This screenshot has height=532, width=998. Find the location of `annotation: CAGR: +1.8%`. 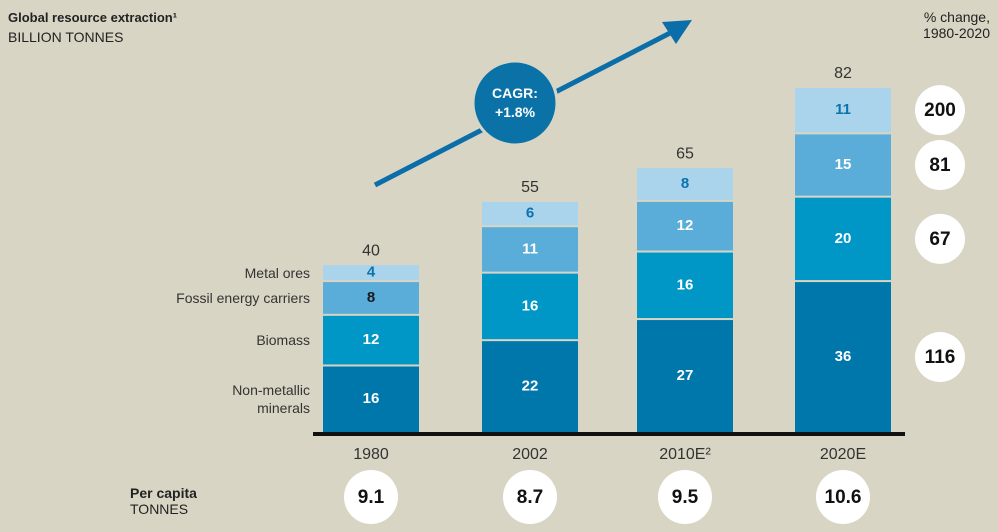

annotation: CAGR: +1.8% is located at coordinates (515, 102).